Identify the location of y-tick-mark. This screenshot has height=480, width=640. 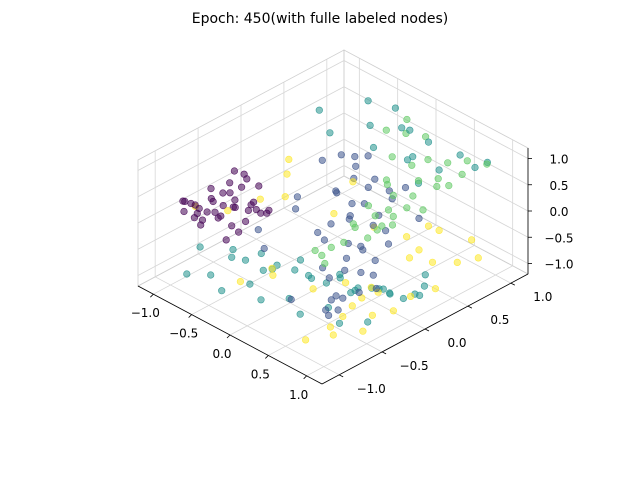
(384, 353).